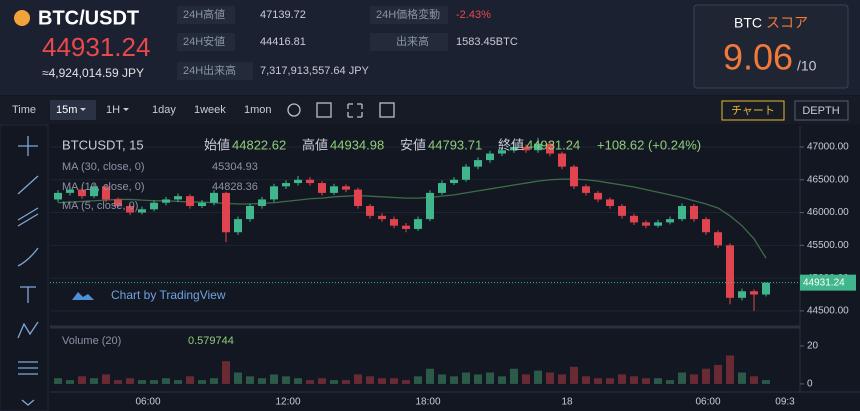  Describe the element at coordinates (28, 217) in the screenshot. I see `fib-tool` at that location.